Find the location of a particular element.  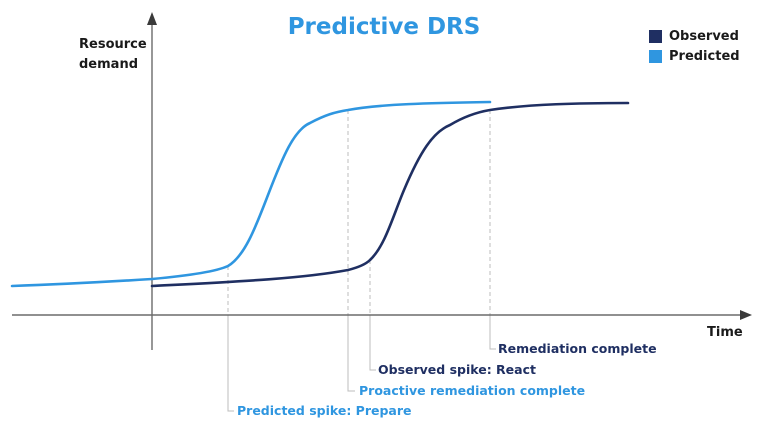

legend-item-predicted: Predicted is located at coordinates (694, 56).